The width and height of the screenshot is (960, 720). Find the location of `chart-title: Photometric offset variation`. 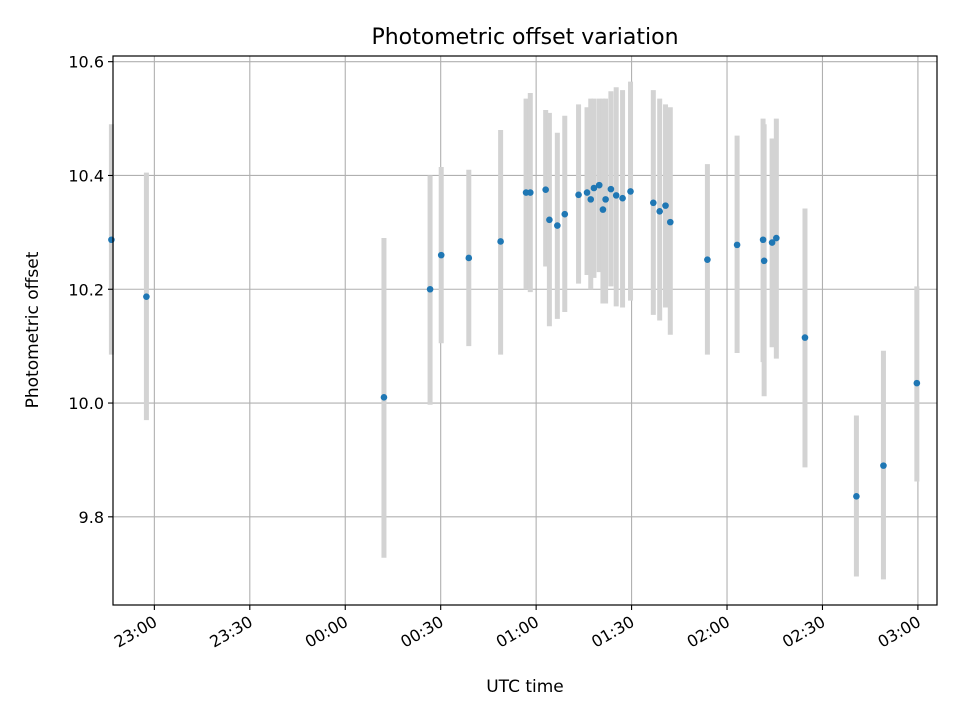

chart-title: Photometric offset variation is located at coordinates (524, 37).